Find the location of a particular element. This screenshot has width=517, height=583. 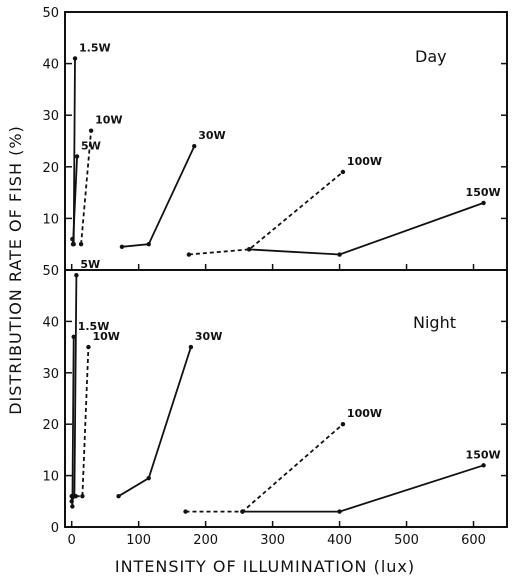

y-tick-label-day-20: 20 is located at coordinates (50, 168).